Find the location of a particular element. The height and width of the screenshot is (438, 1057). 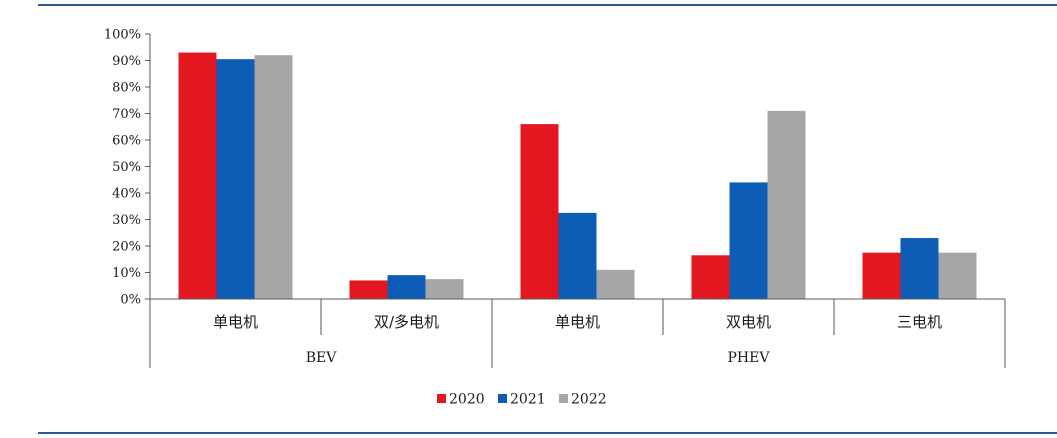

legend-swatch-2022 is located at coordinates (563, 398).